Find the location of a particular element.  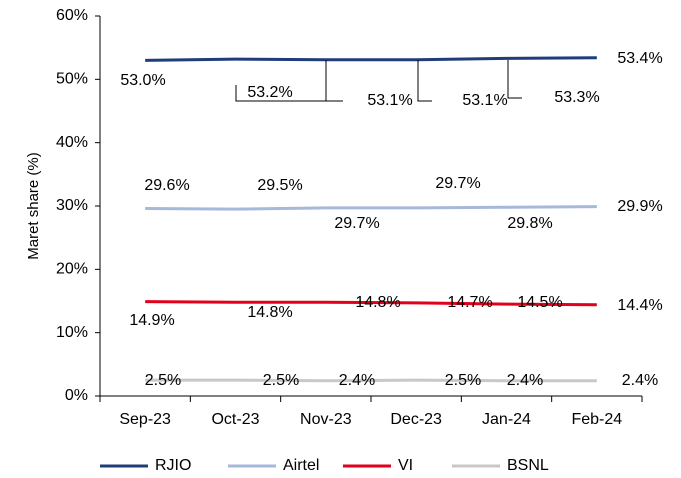

x-tick-label: Nov-23 is located at coordinates (326, 419).